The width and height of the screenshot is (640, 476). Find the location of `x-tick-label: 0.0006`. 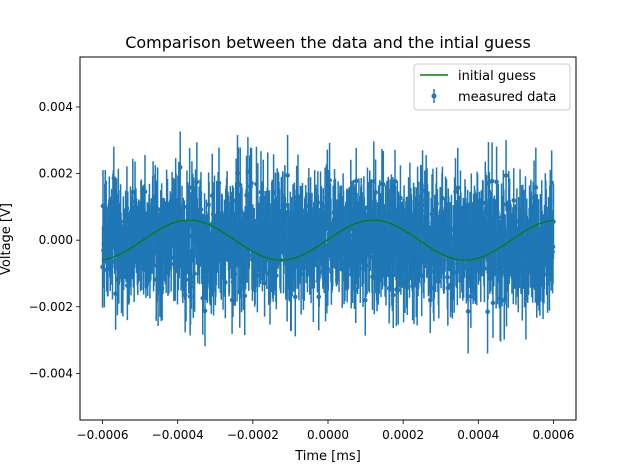

x-tick-label: 0.0006 is located at coordinates (553, 435).